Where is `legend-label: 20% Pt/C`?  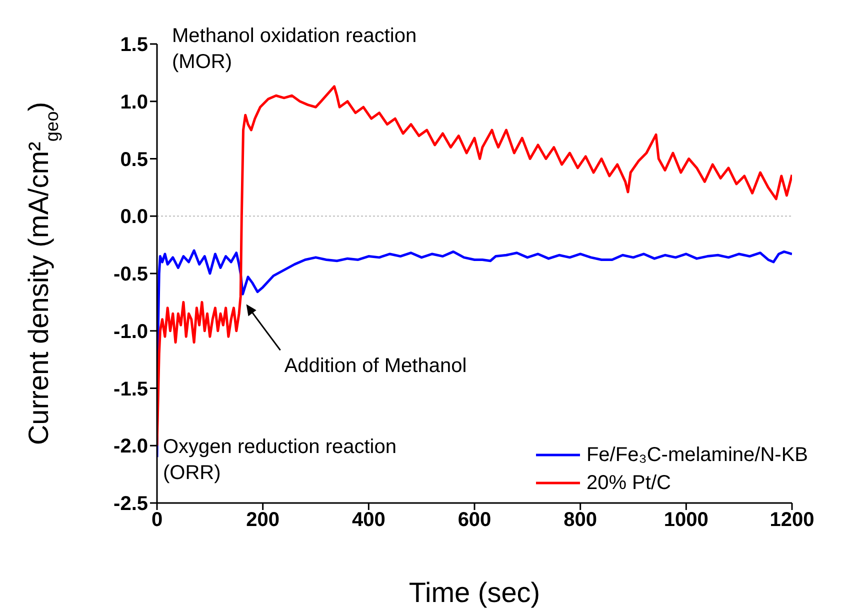
legend-label: 20% Pt/C is located at coordinates (628, 483).